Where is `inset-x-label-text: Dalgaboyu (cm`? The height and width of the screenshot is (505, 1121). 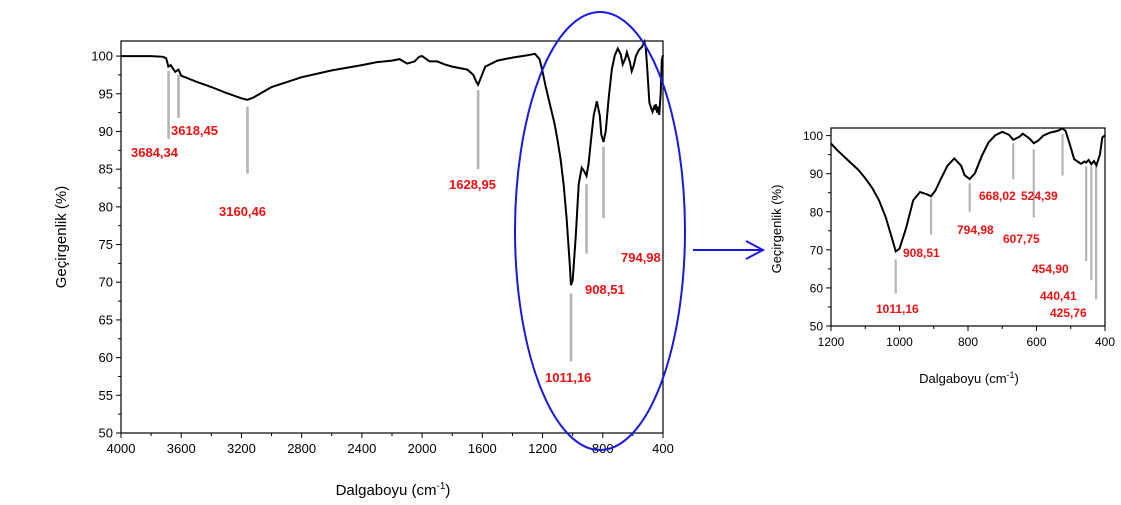 inset-x-label-text: Dalgaboyu (cm is located at coordinates (962, 378).